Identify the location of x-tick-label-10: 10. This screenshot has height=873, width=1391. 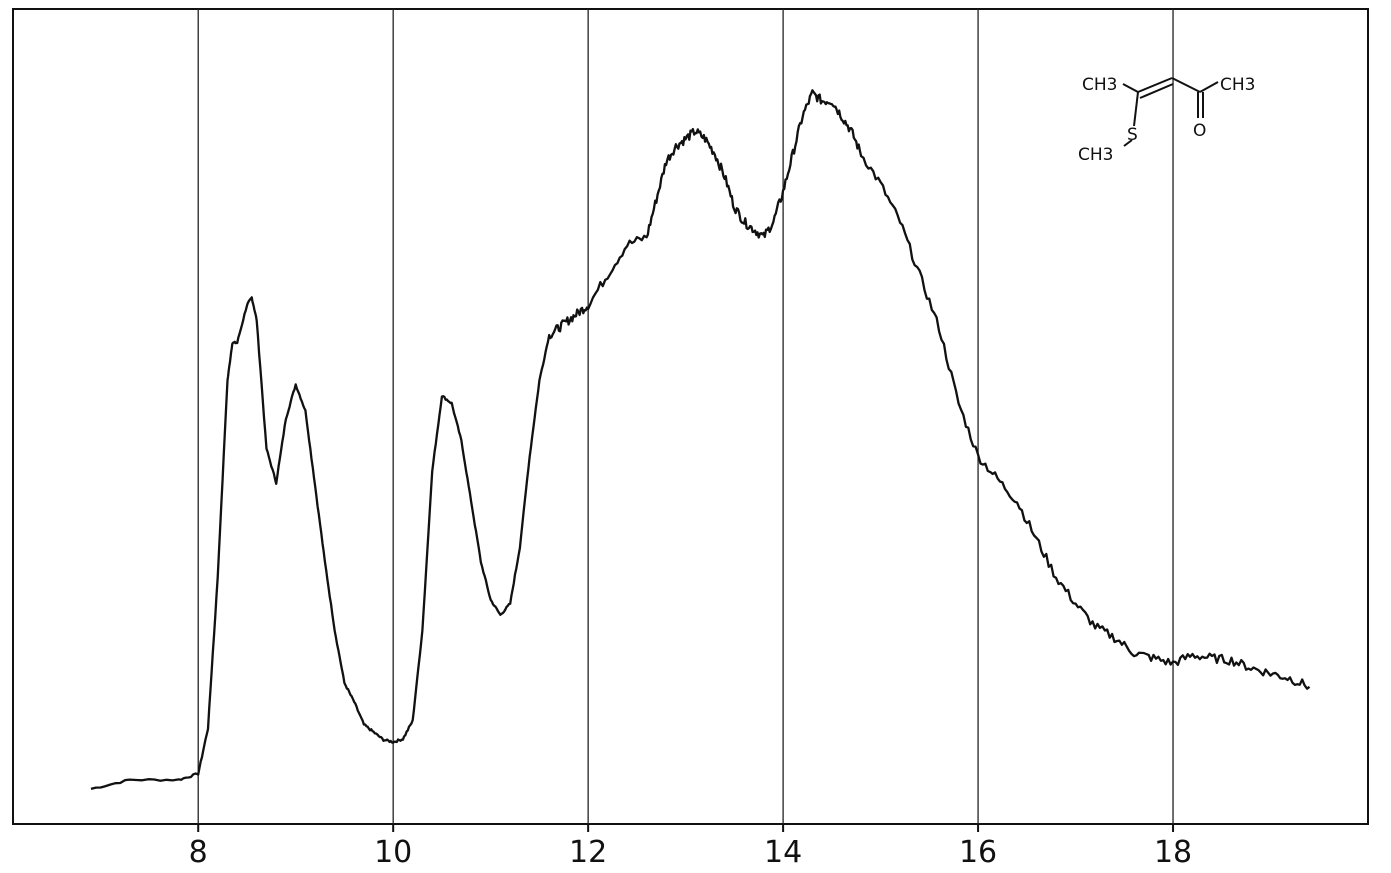
(393, 852).